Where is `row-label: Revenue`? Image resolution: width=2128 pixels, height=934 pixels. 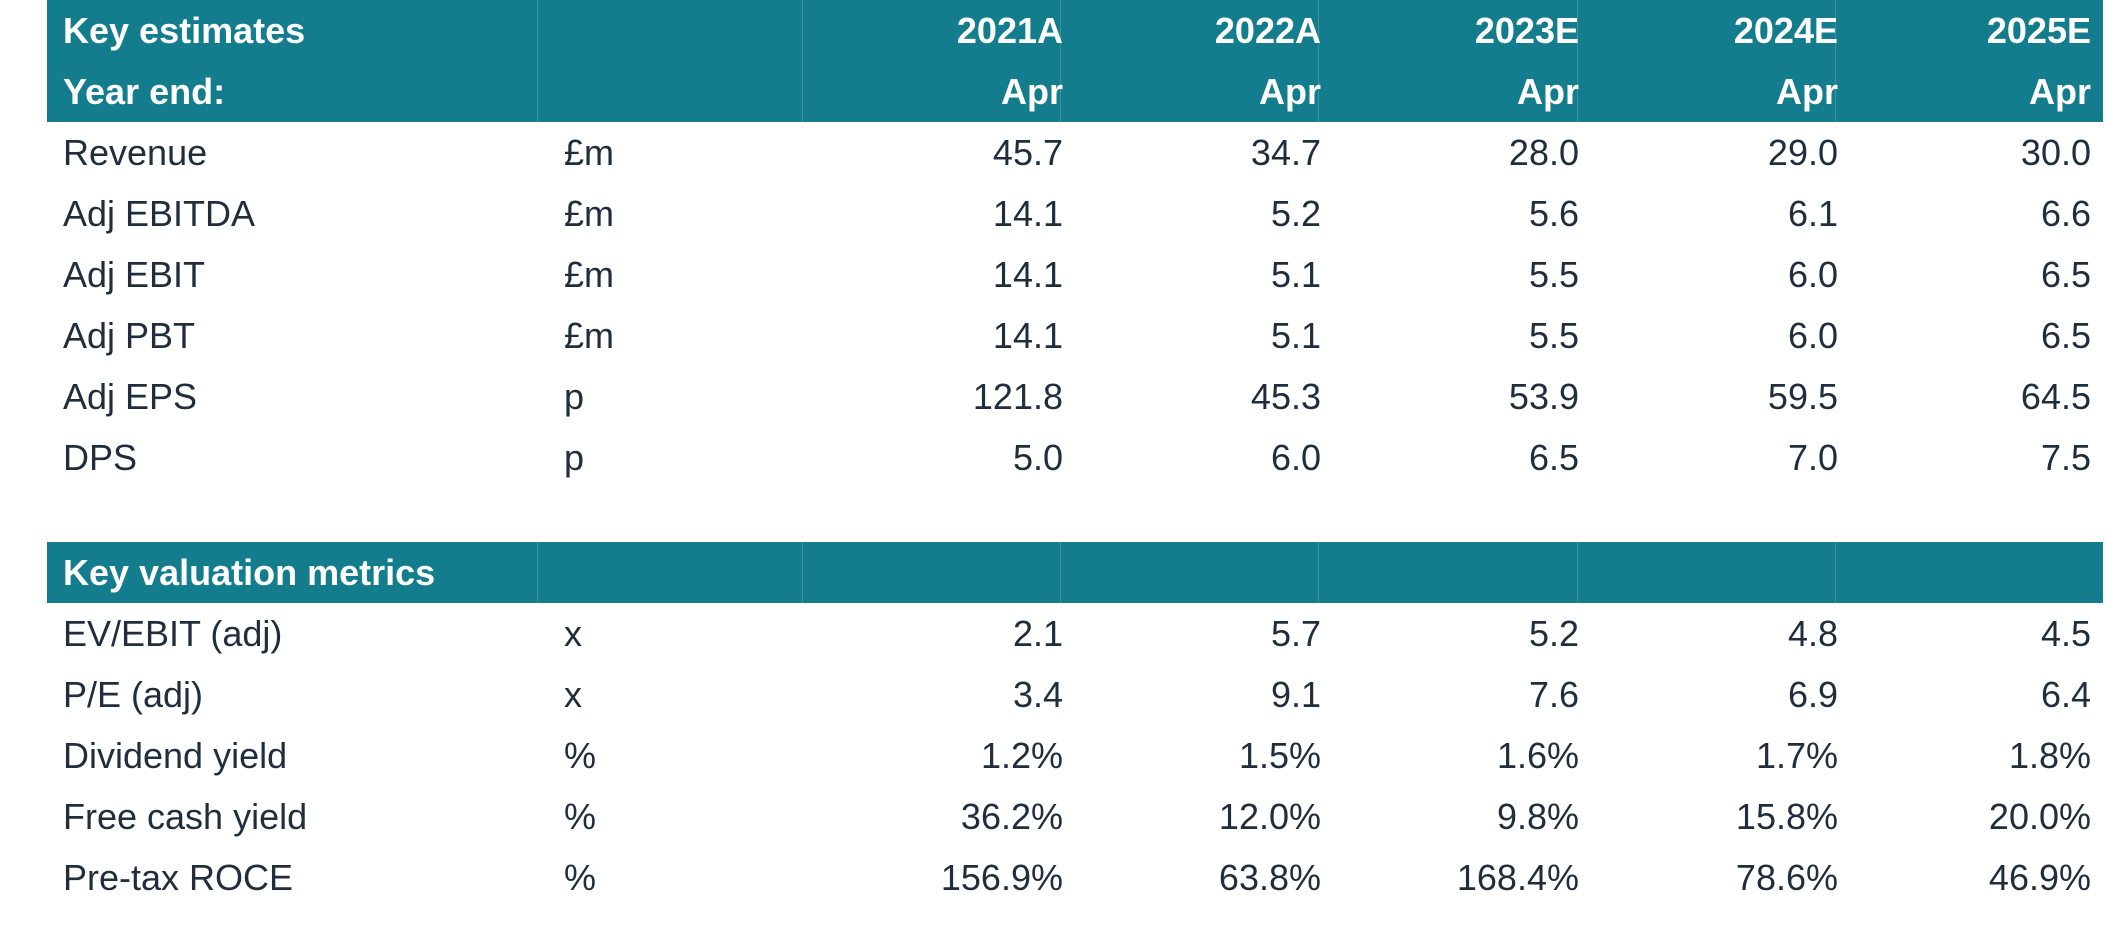 row-label: Revenue is located at coordinates (135, 152).